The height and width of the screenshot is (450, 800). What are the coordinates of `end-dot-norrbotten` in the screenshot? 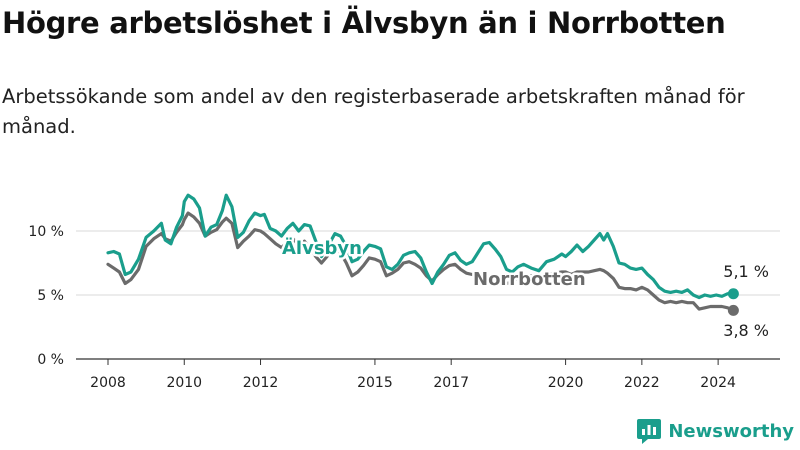 It's located at (733, 310).